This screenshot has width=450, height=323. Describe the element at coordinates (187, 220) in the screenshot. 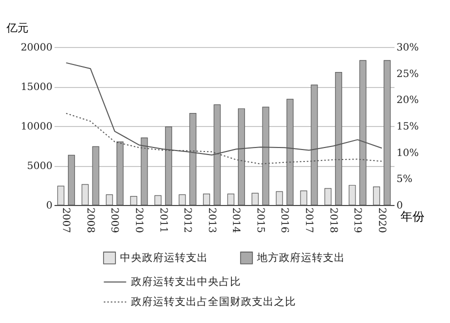

I see `x-tick-label: 2012` at that location.